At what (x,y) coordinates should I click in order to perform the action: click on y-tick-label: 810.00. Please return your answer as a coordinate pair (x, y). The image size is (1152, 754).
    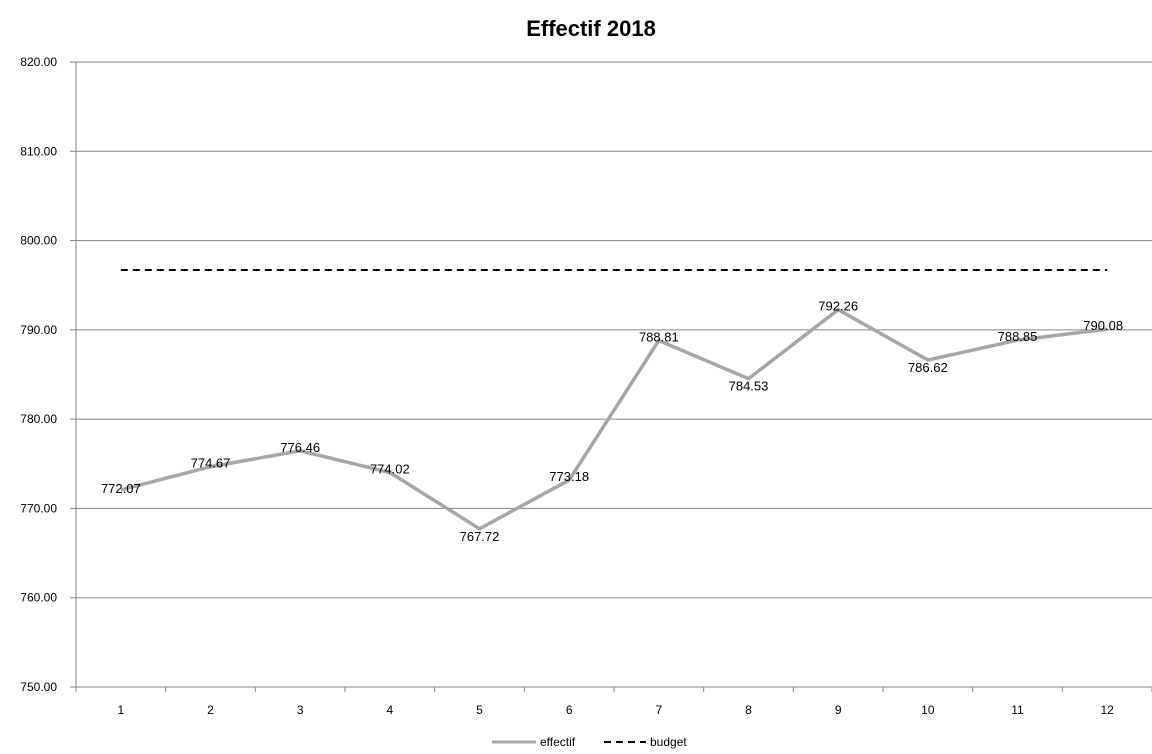
    Looking at the image, I should click on (38, 151).